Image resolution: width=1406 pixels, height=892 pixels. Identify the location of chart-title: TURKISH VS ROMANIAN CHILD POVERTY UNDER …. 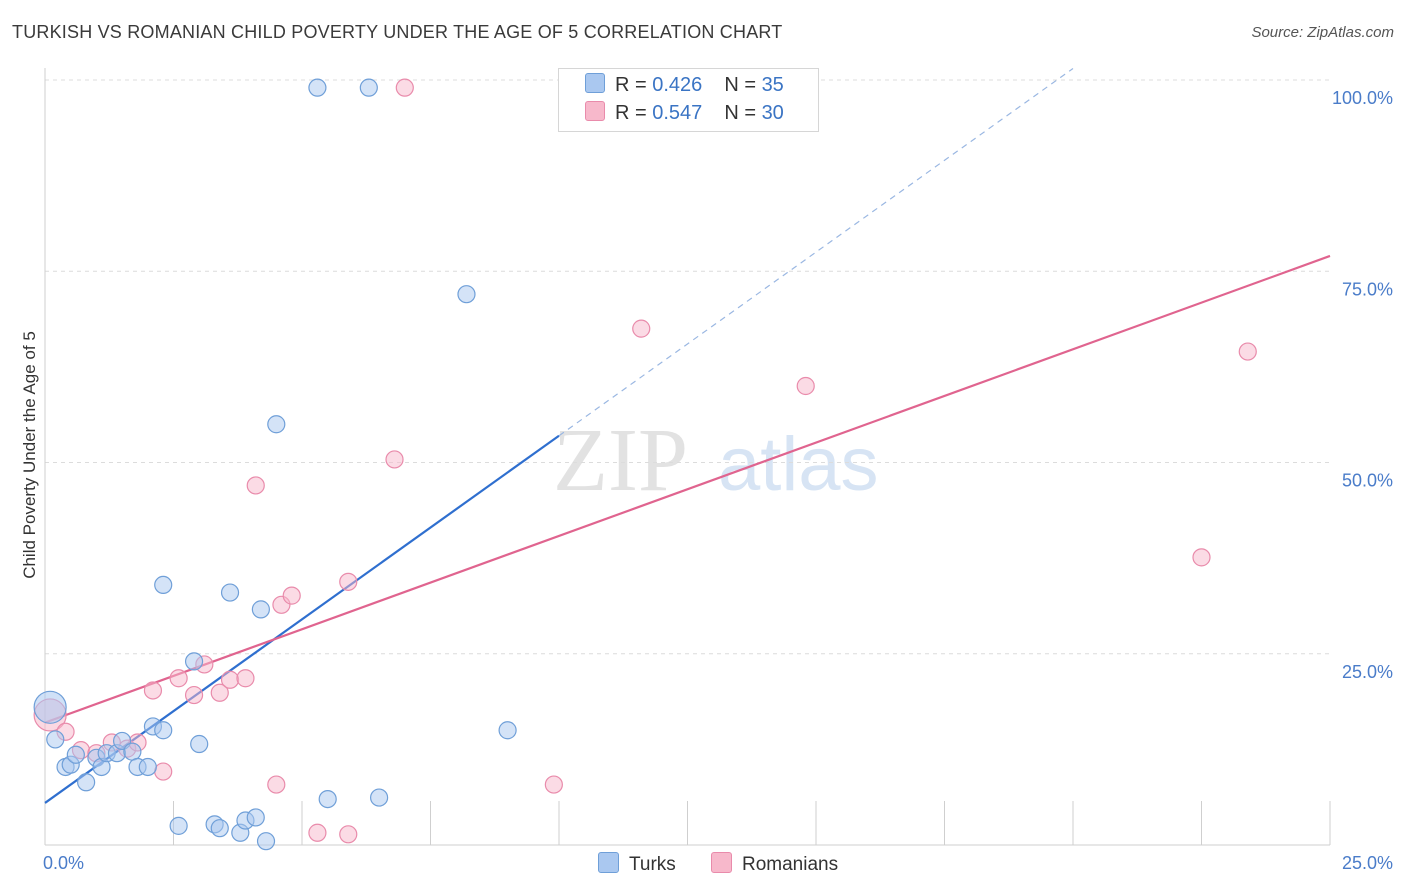
(397, 32).